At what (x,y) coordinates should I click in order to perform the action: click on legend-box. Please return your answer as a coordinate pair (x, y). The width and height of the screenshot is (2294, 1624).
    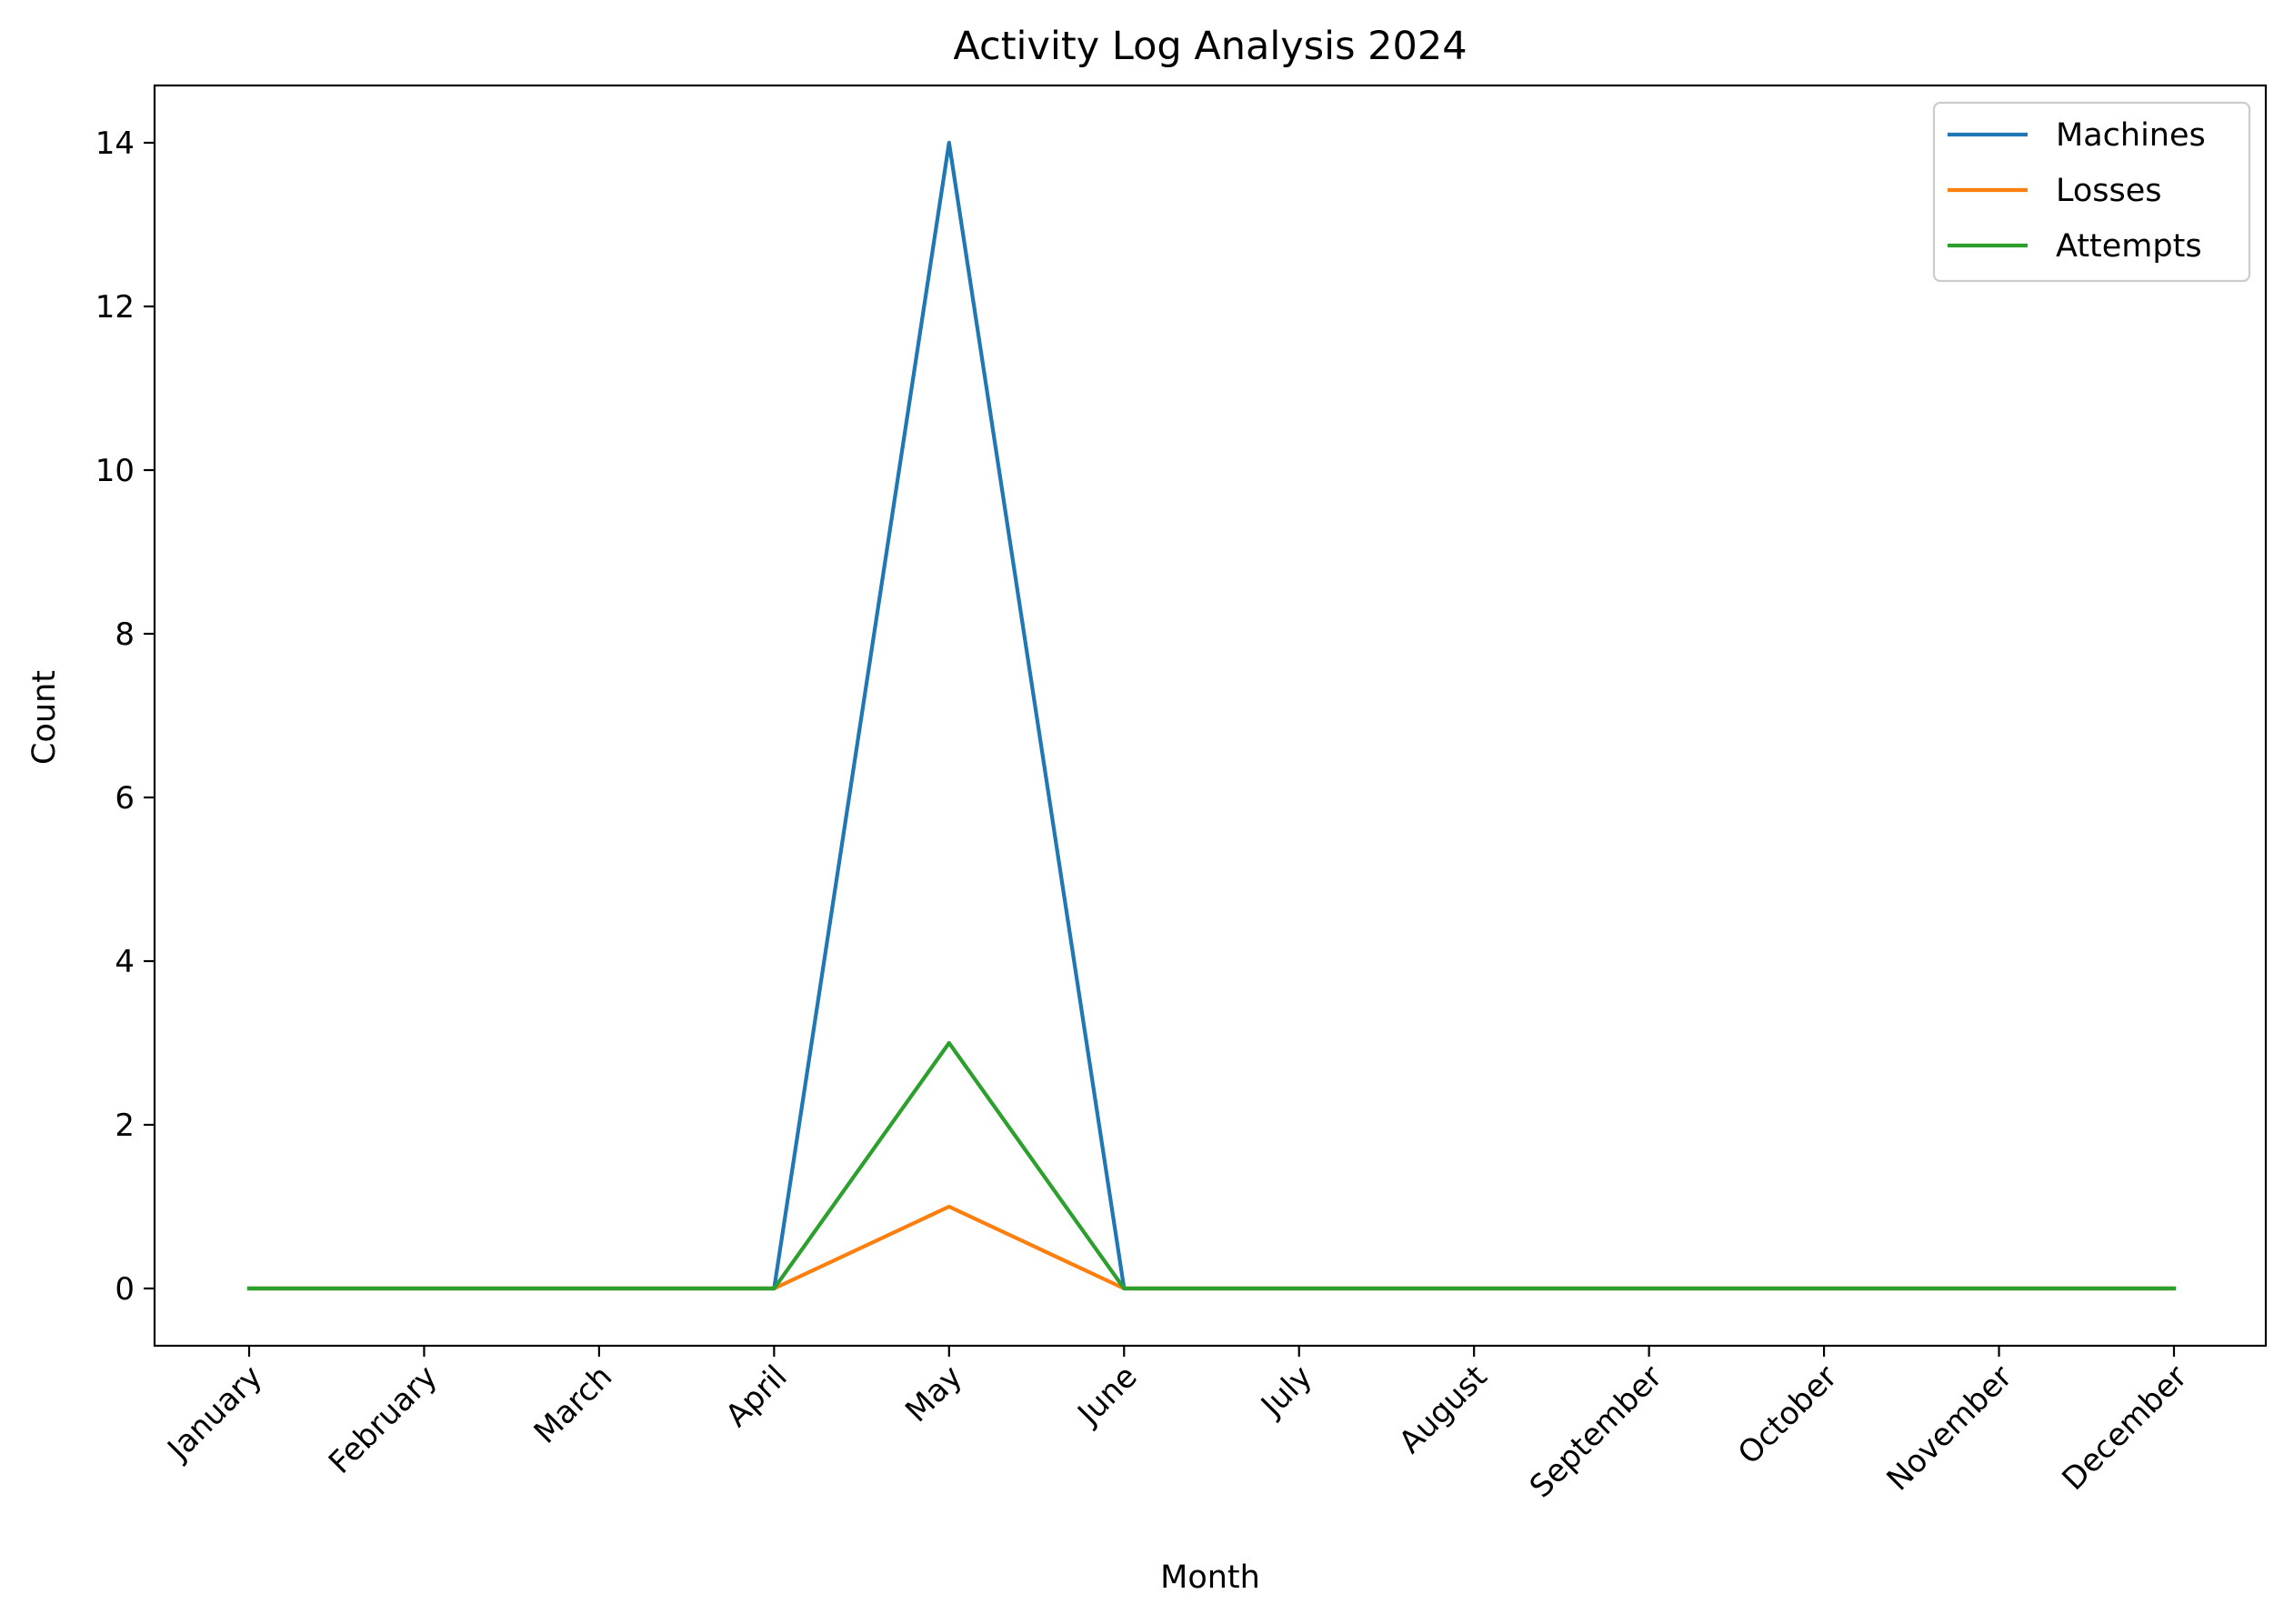
    Looking at the image, I should click on (2091, 192).